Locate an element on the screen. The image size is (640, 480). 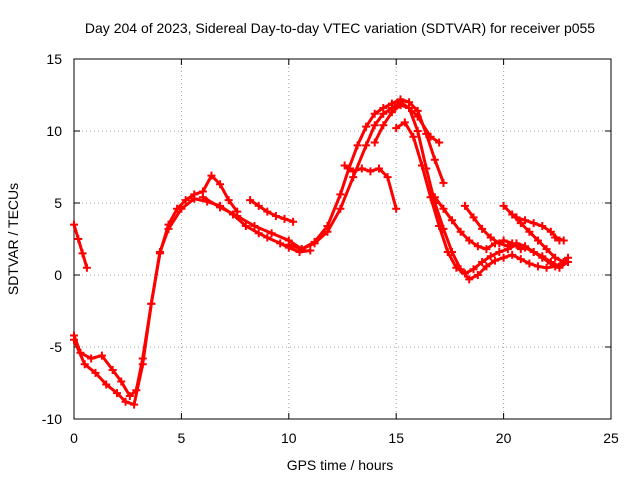
x-tick-labels: 0 5 10 15 20 25 is located at coordinates (344, 438).